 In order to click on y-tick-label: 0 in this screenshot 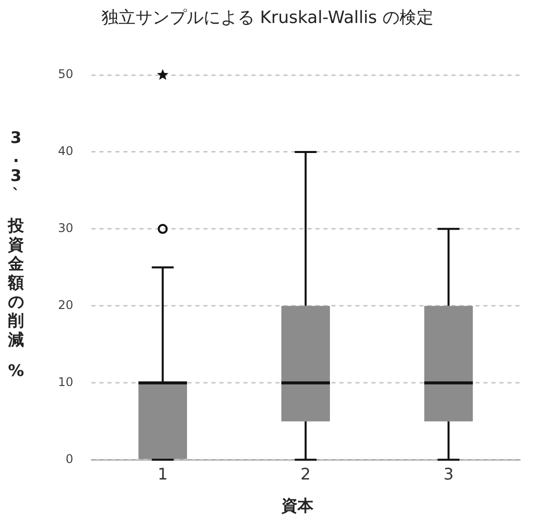, I will do `click(70, 459)`.